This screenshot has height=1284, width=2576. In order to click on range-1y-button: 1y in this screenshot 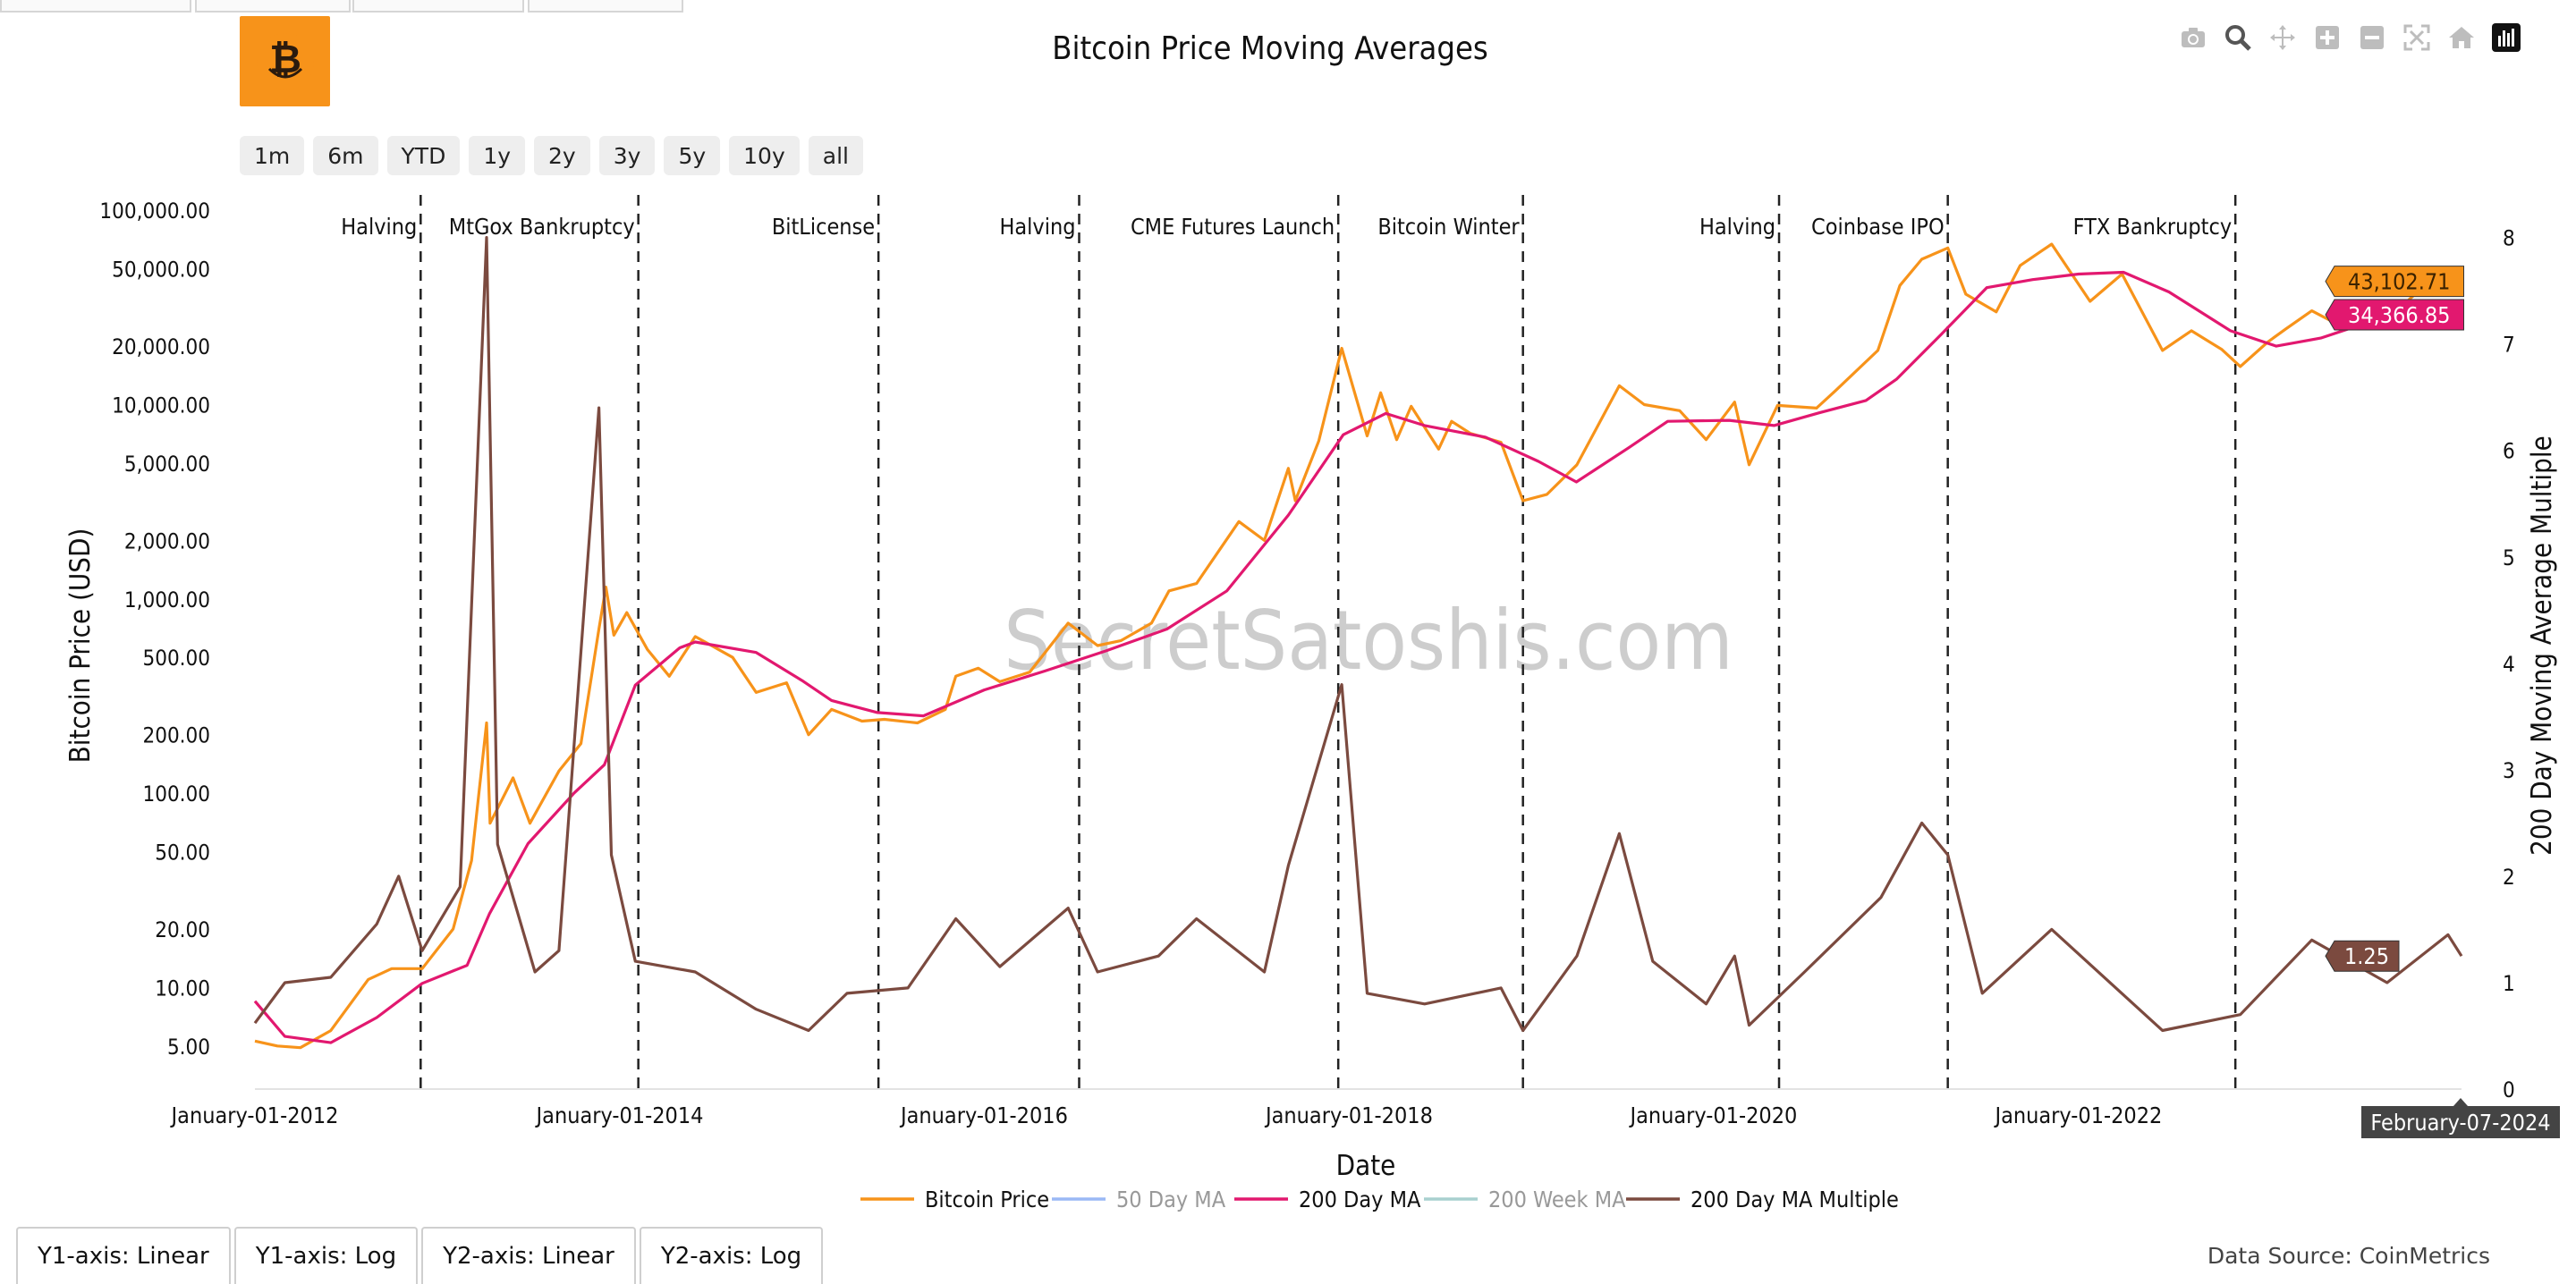, I will do `click(497, 155)`.